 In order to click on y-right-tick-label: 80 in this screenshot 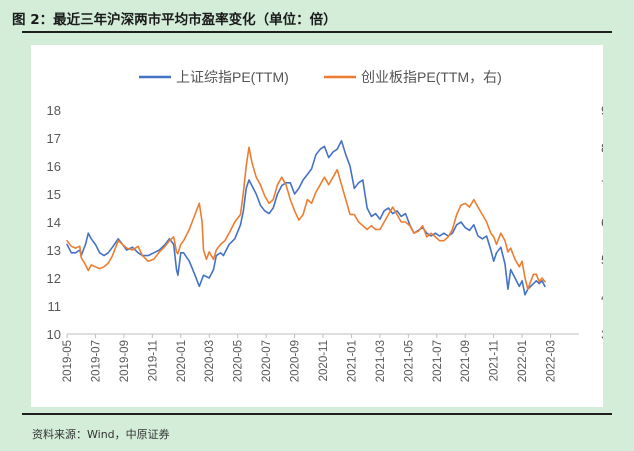, I will do `click(602, 147)`.